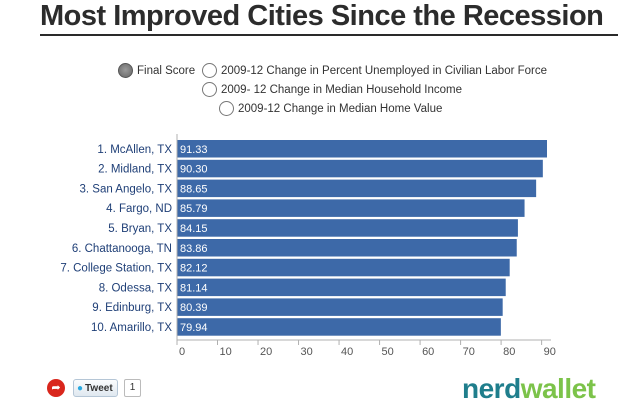 This screenshot has height=414, width=640. Describe the element at coordinates (132, 308) in the screenshot. I see `category-label: 9. Edinburg, TX` at that location.